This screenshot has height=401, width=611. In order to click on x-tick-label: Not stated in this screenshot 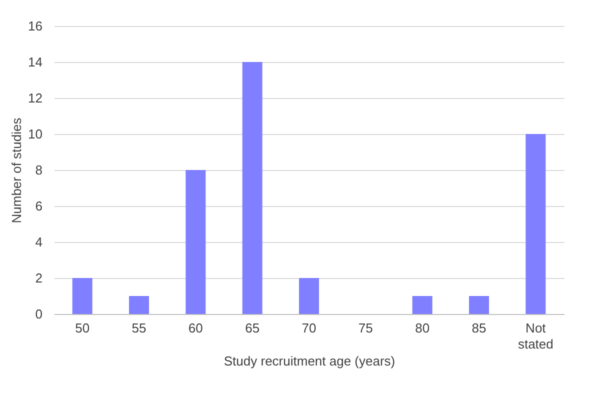, I will do `click(536, 336)`.